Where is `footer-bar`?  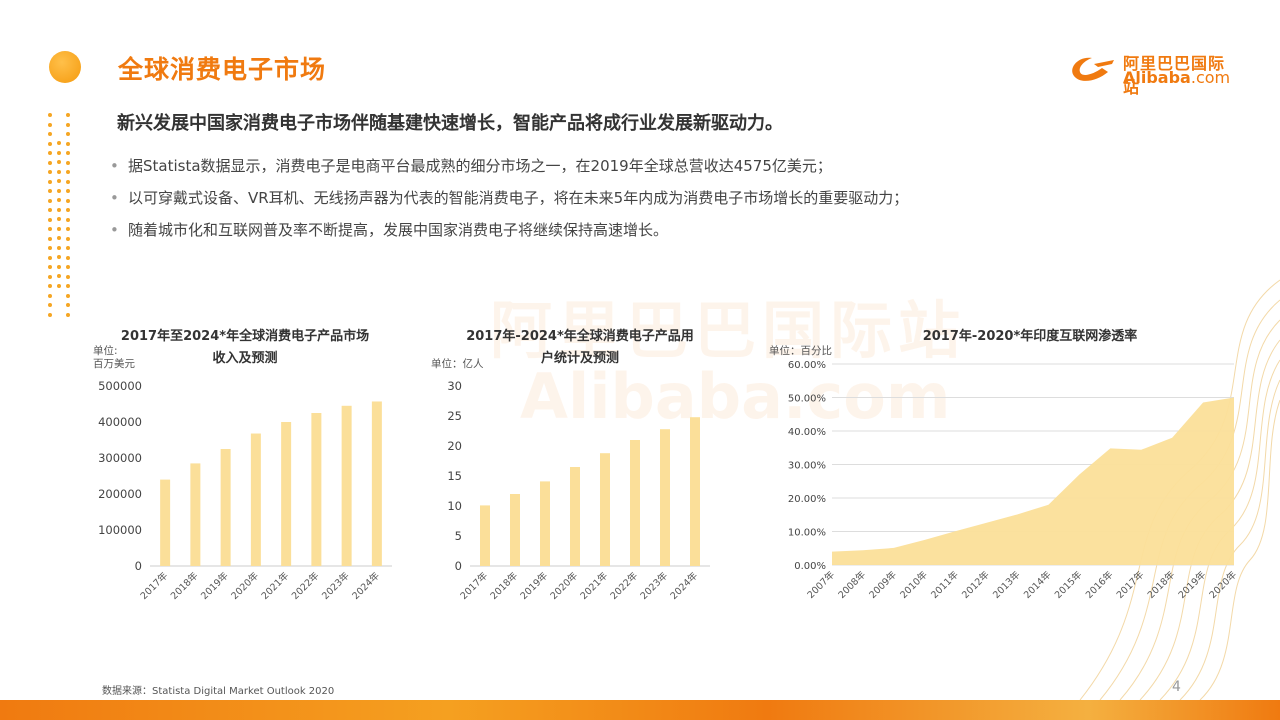 footer-bar is located at coordinates (640, 710).